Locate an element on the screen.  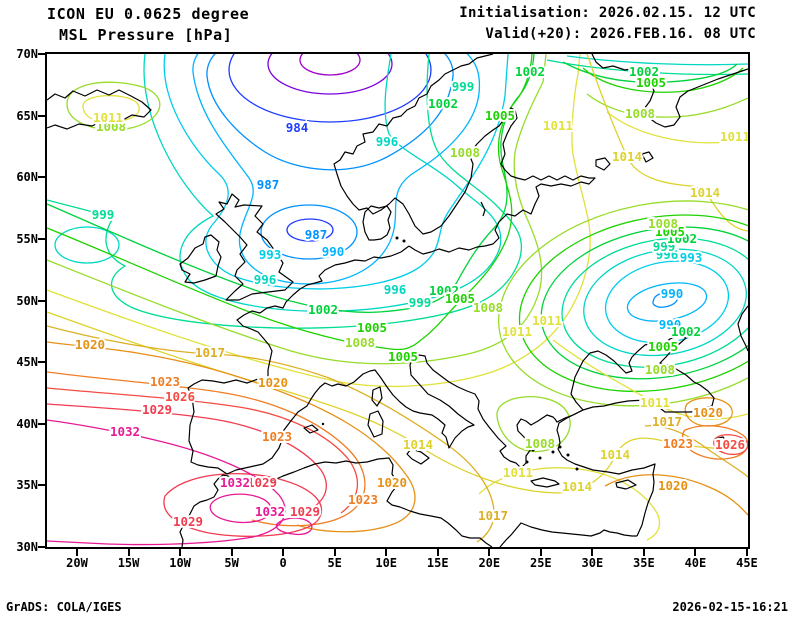
contour-label-990: 990 is located at coordinates (333, 251).